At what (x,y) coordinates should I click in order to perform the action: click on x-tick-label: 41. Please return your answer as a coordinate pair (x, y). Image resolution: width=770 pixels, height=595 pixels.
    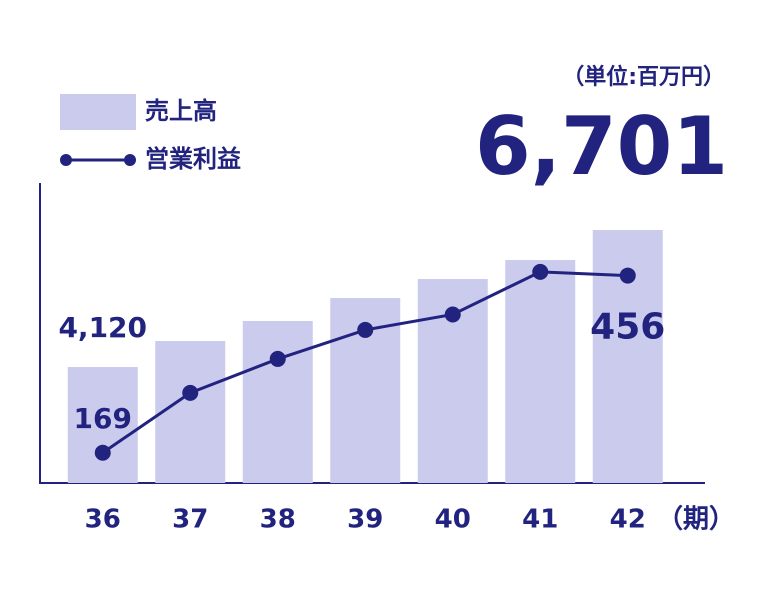
    Looking at the image, I should click on (540, 520).